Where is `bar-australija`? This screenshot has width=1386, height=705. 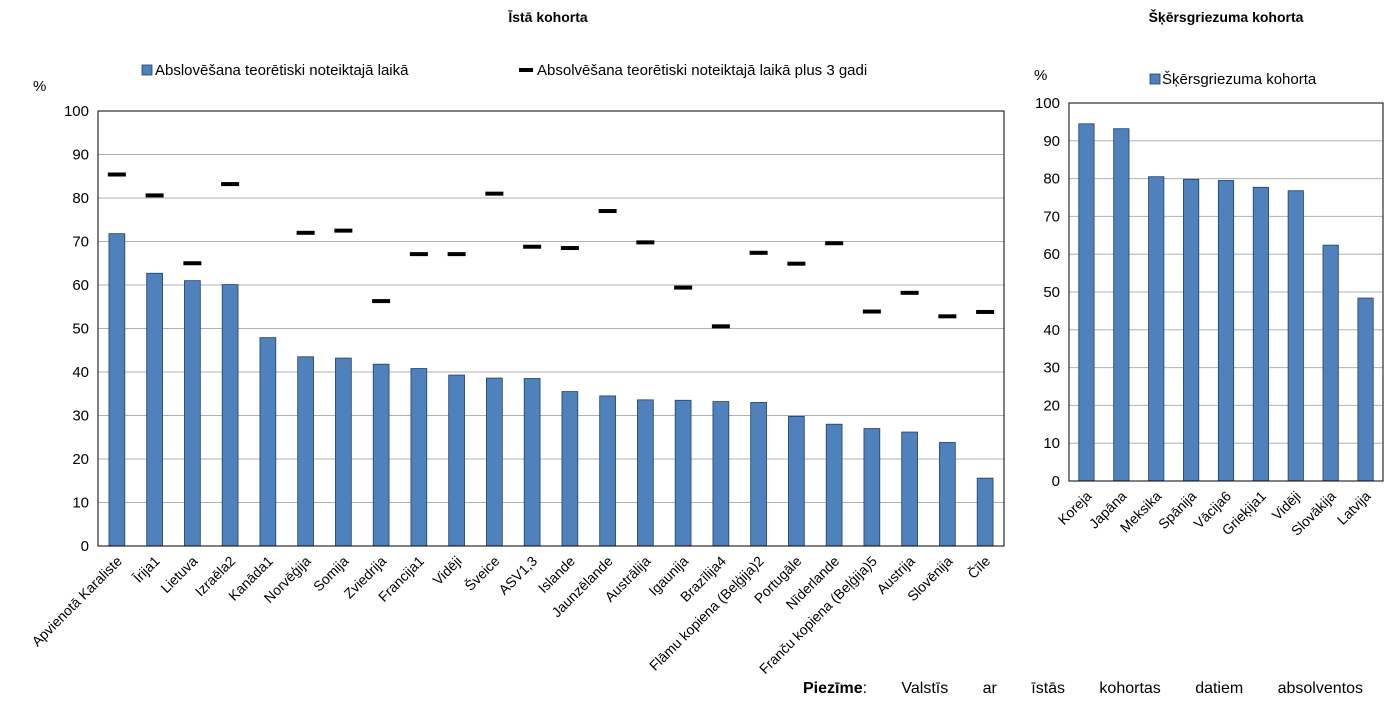 bar-australija is located at coordinates (645, 473).